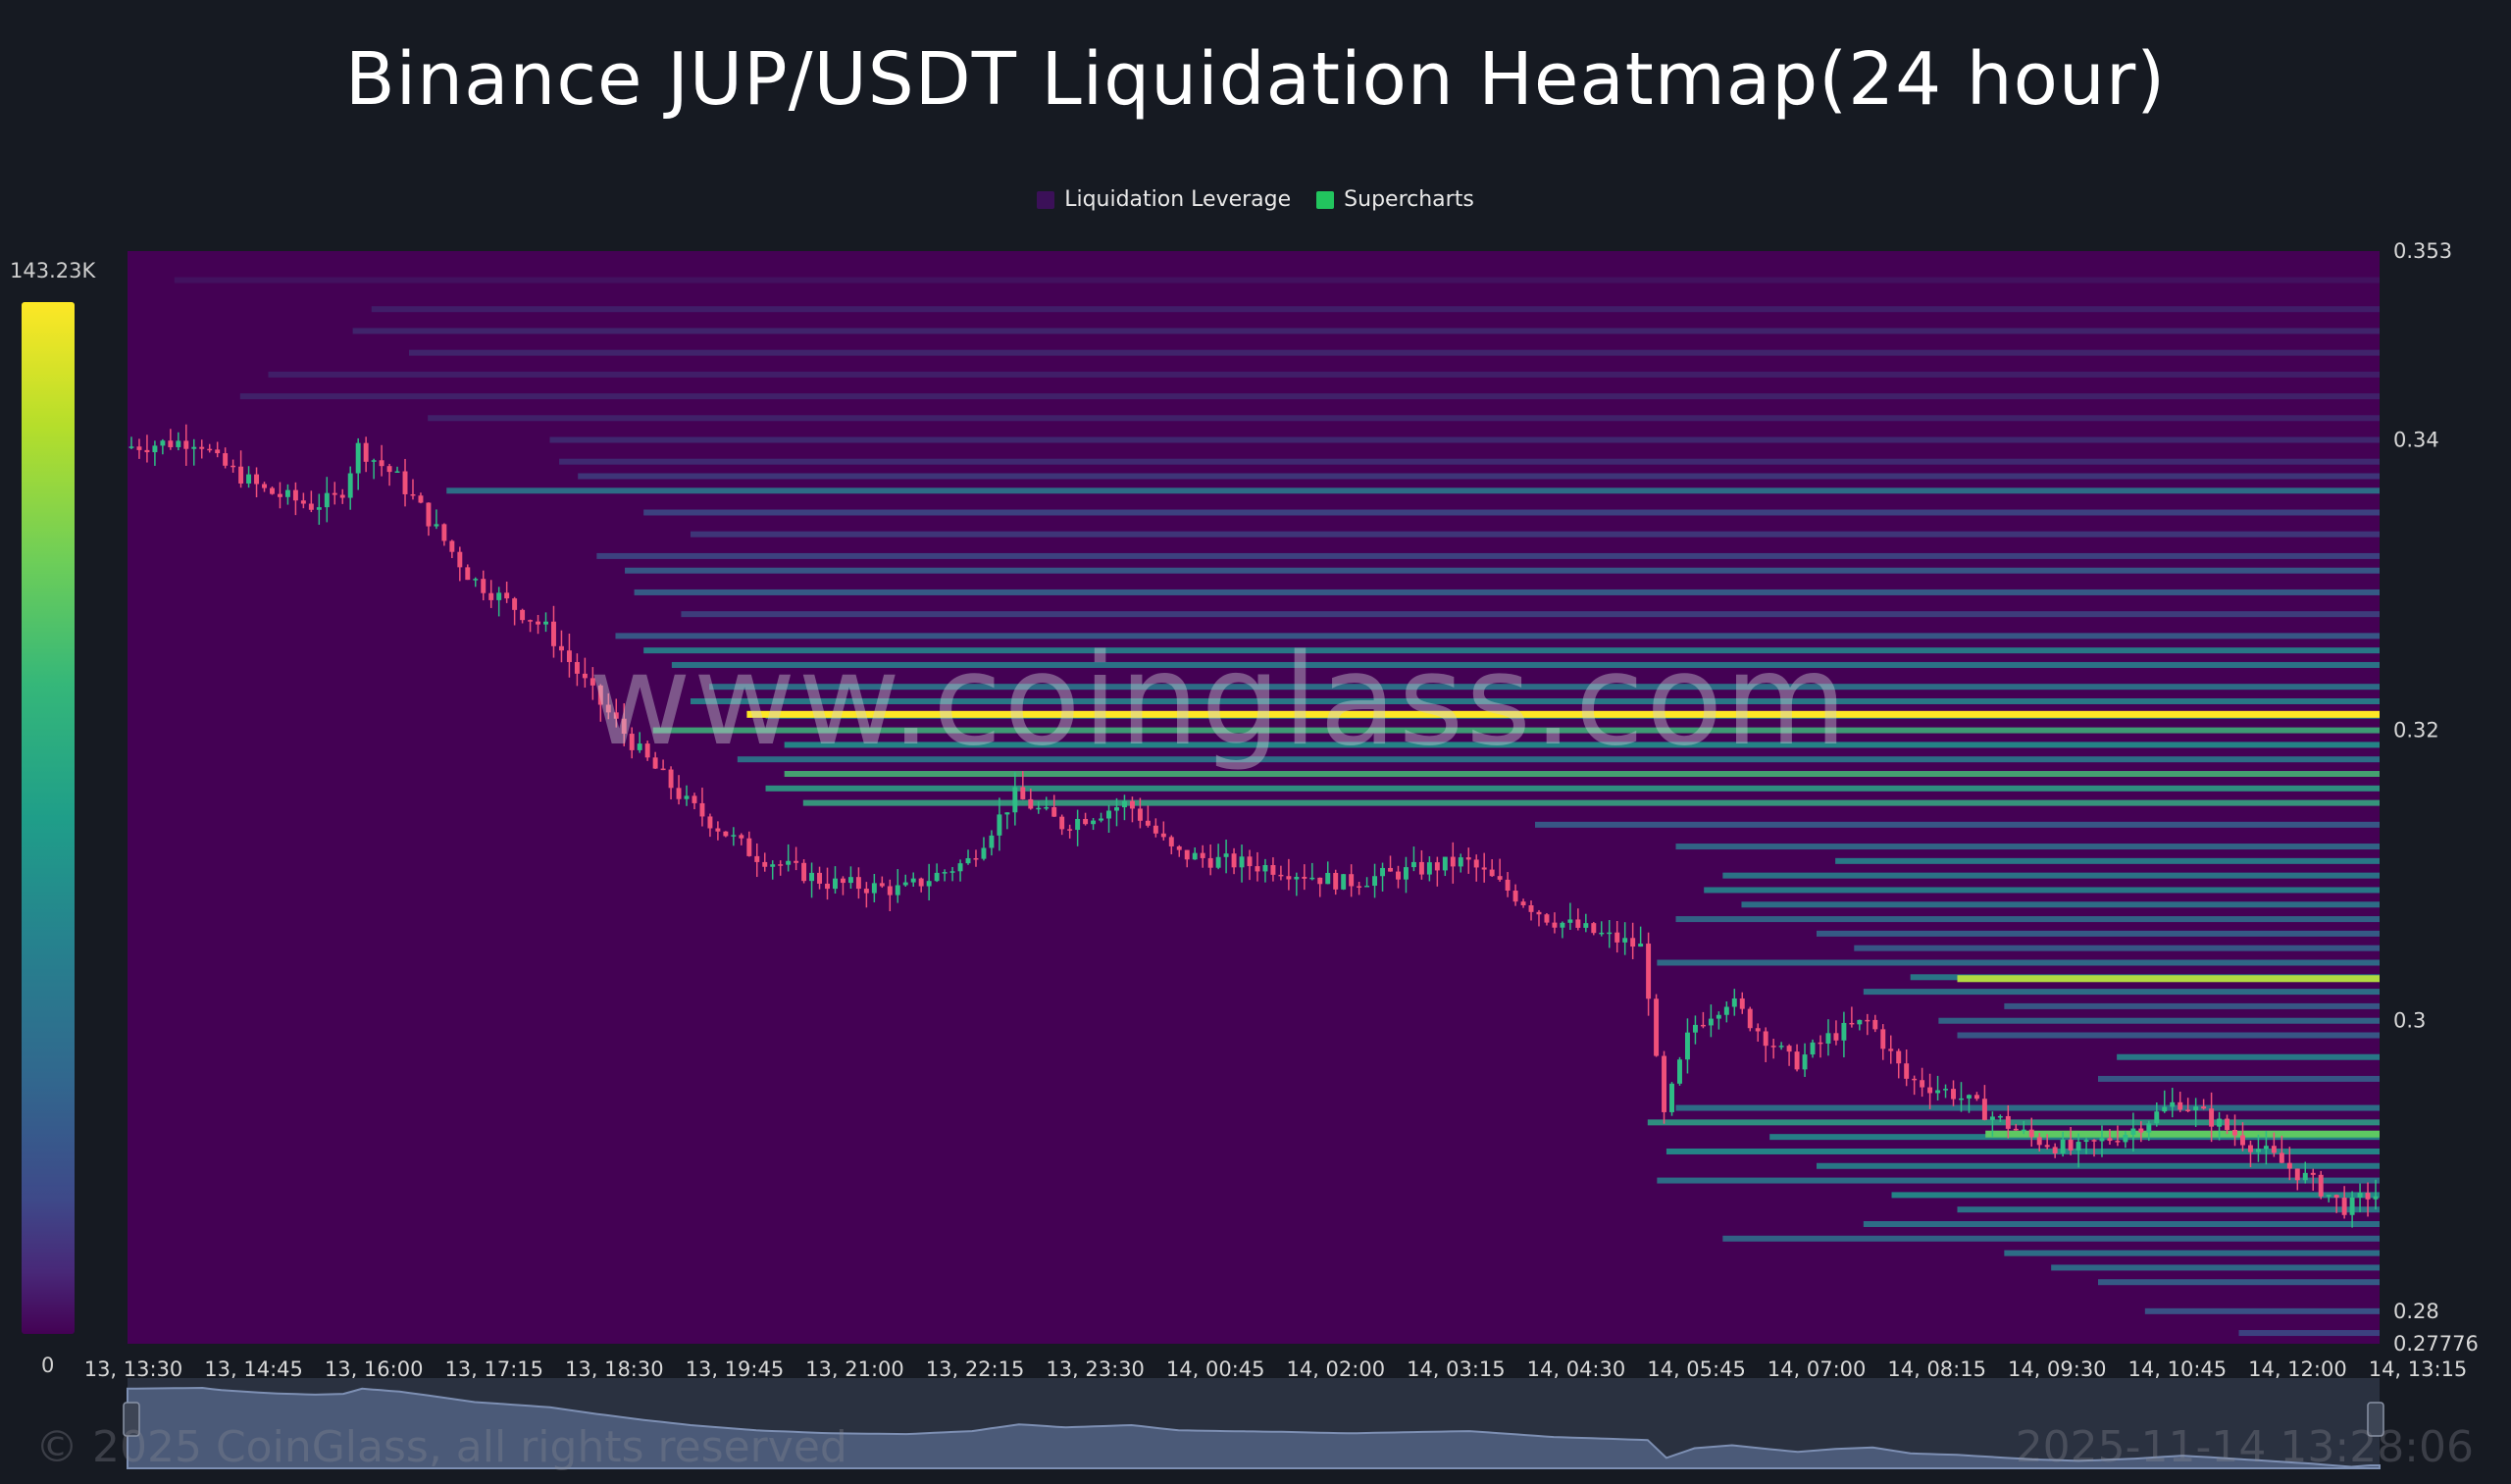  I want to click on navigator, so click(1253, 1423).